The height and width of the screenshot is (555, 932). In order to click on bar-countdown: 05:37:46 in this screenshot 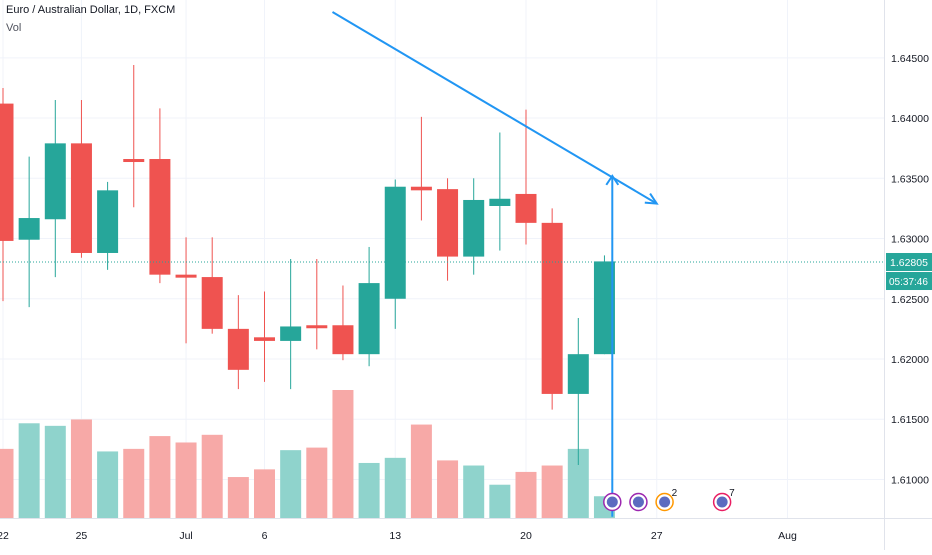, I will do `click(908, 282)`.